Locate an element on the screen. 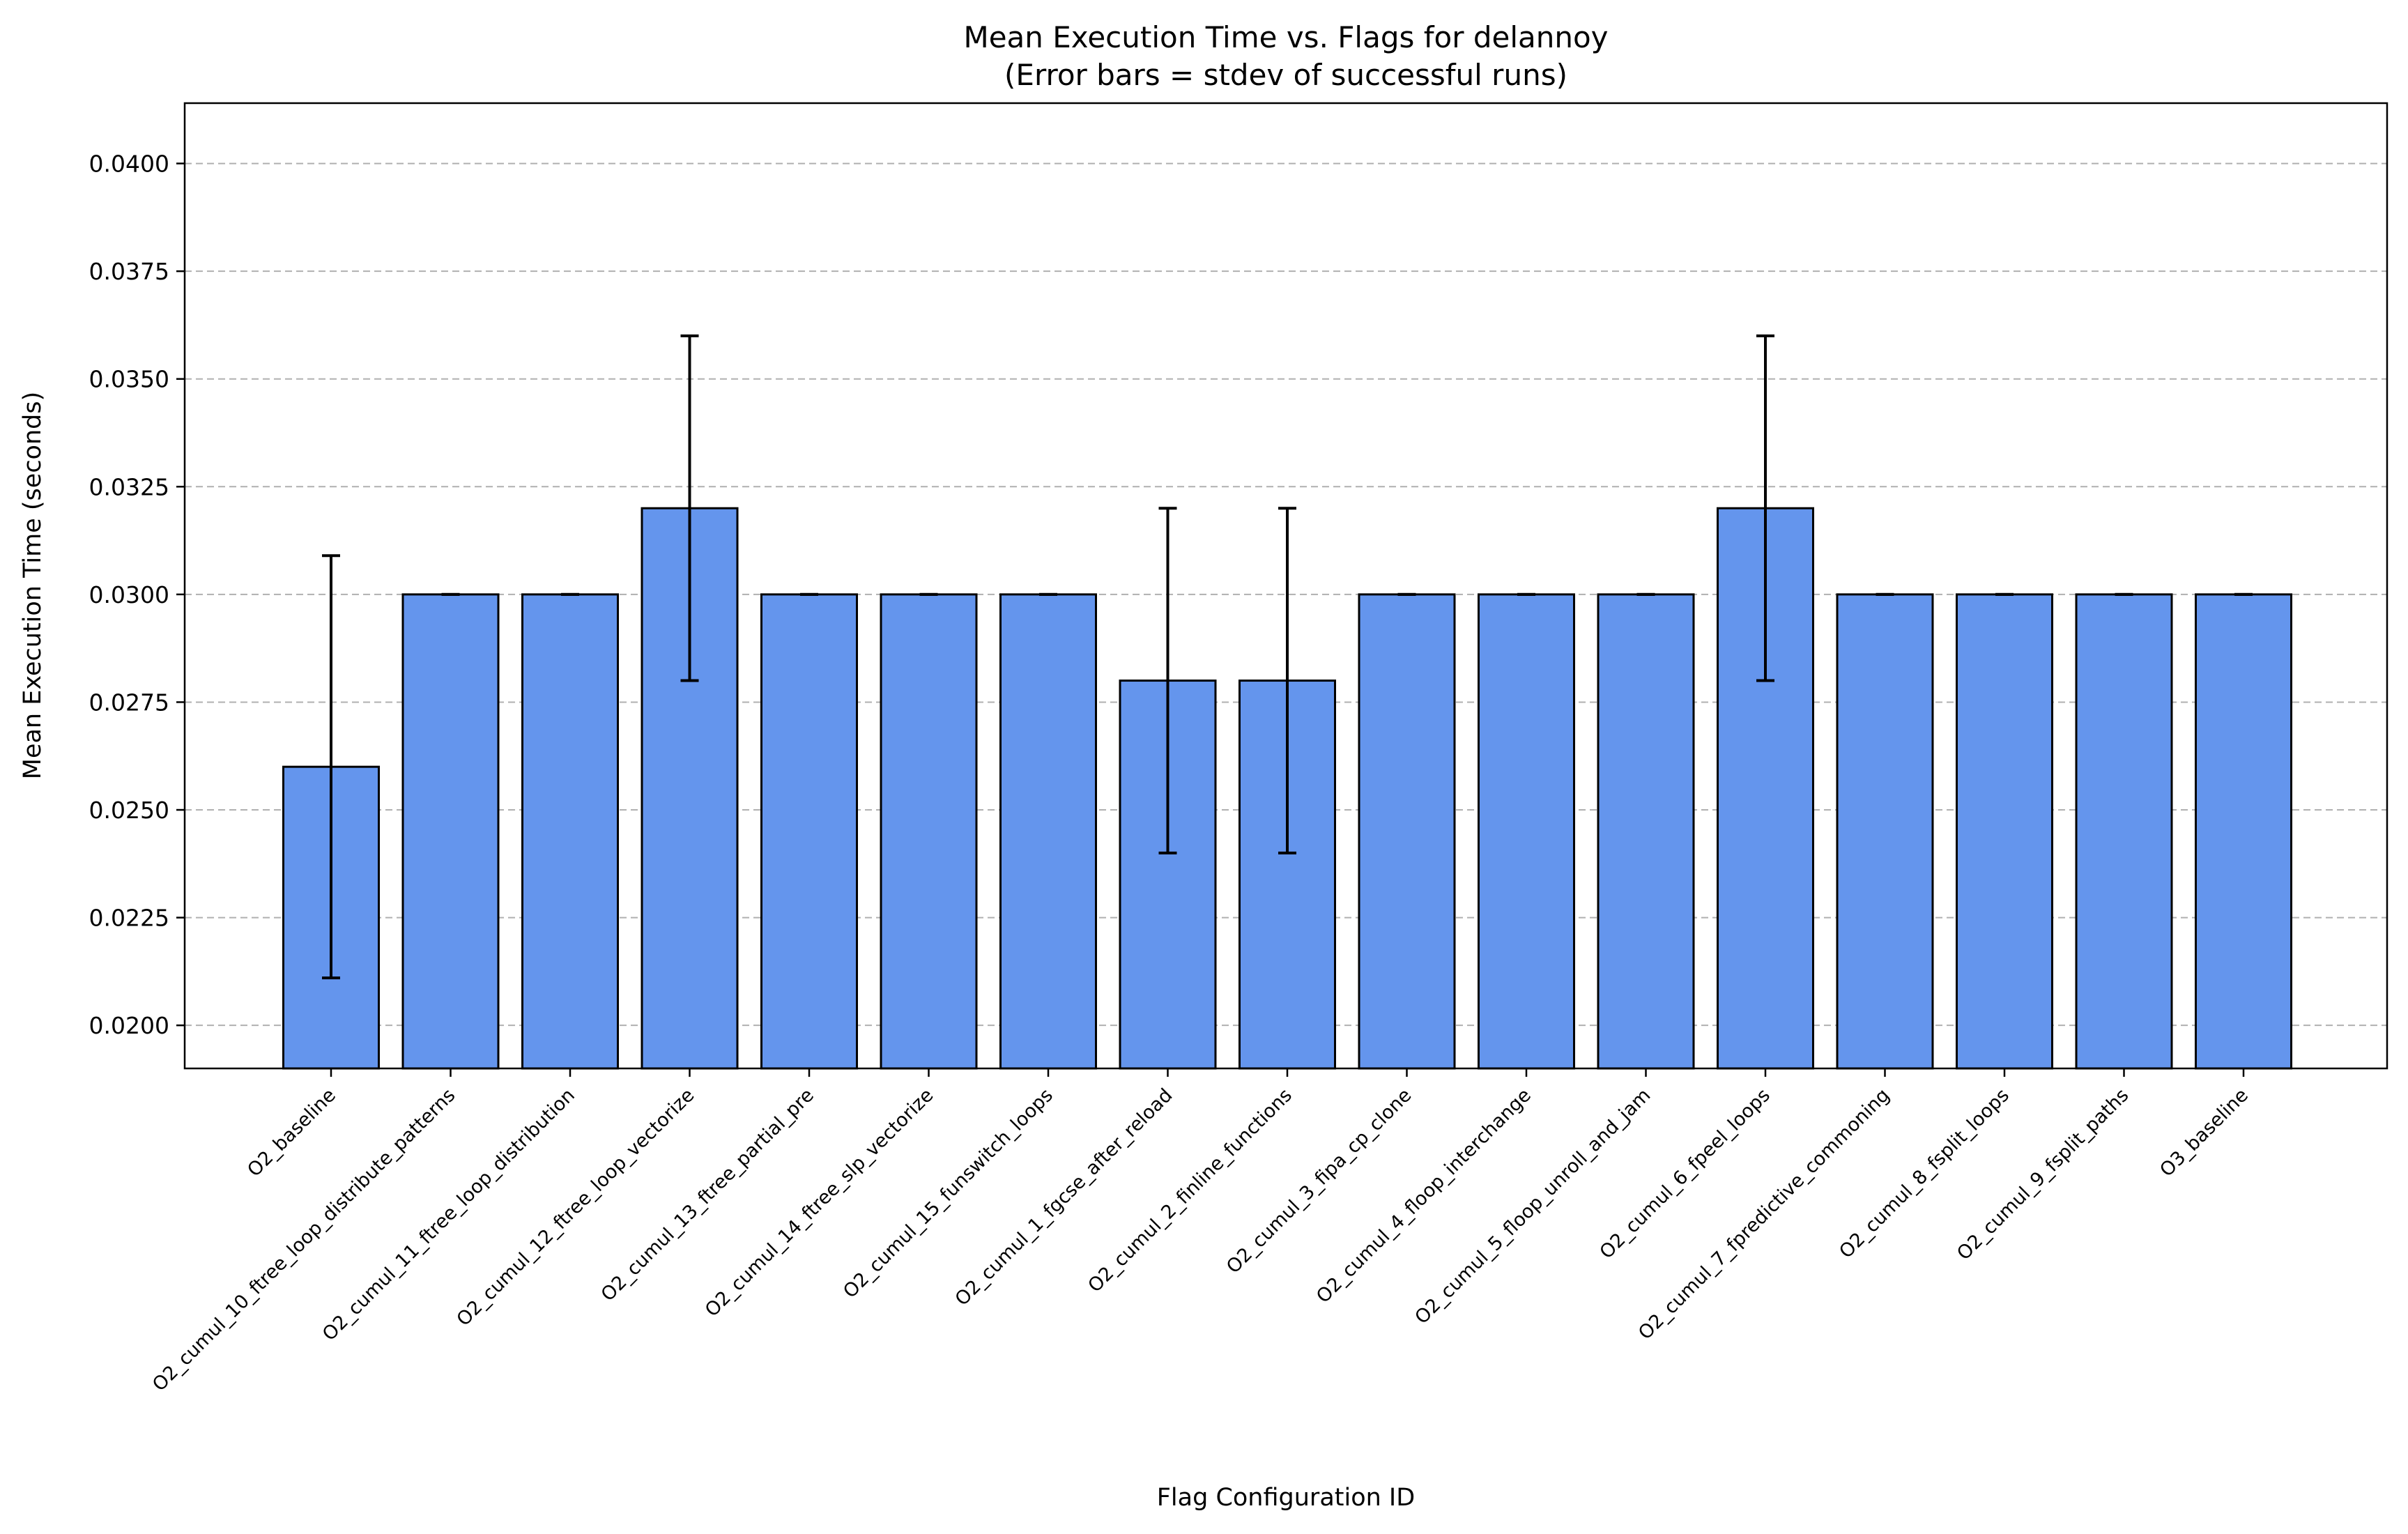  y-tick-label: 0.0300 is located at coordinates (129, 594).